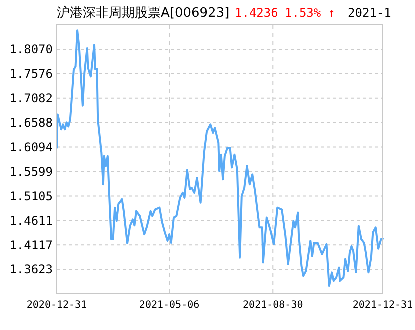  Describe the element at coordinates (143, 13) in the screenshot. I see `chart-title: 沪港深非周期股票A[006923]` at that location.